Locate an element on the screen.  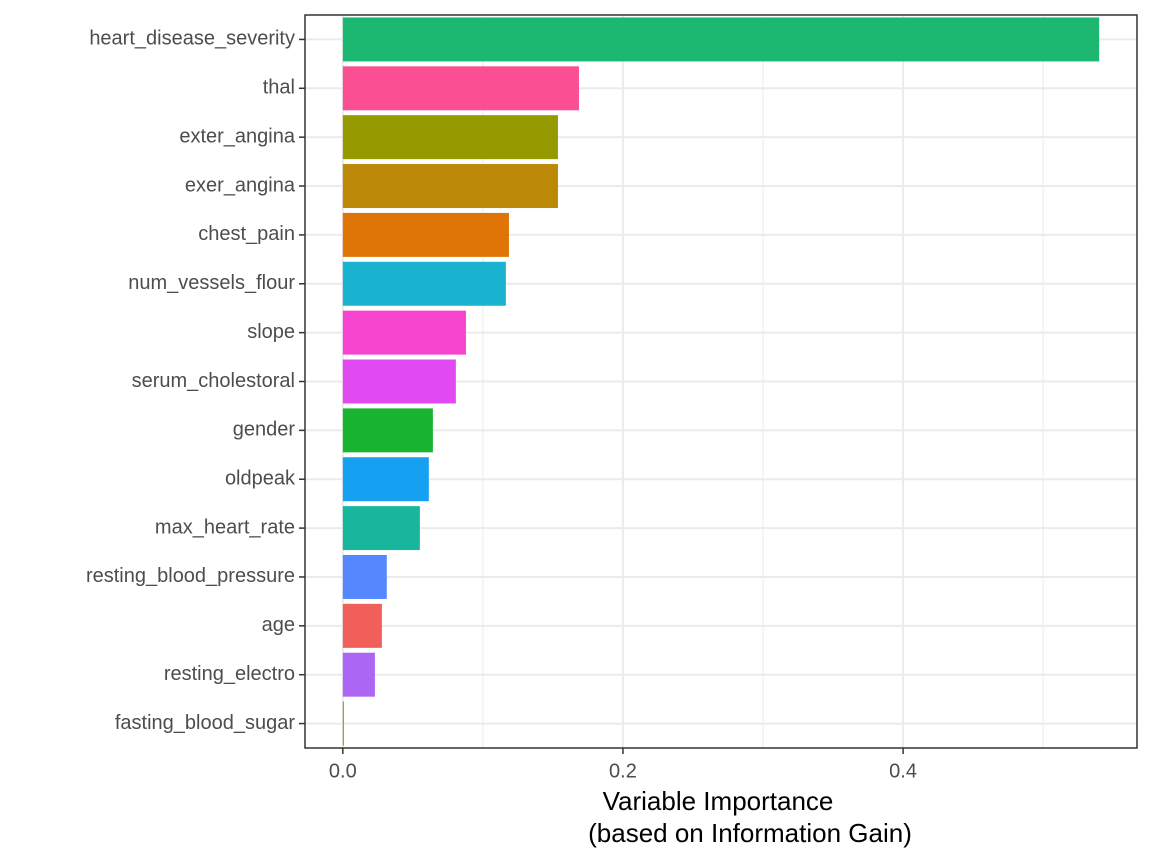
x-tick-label: 0.0 is located at coordinates (343, 771).